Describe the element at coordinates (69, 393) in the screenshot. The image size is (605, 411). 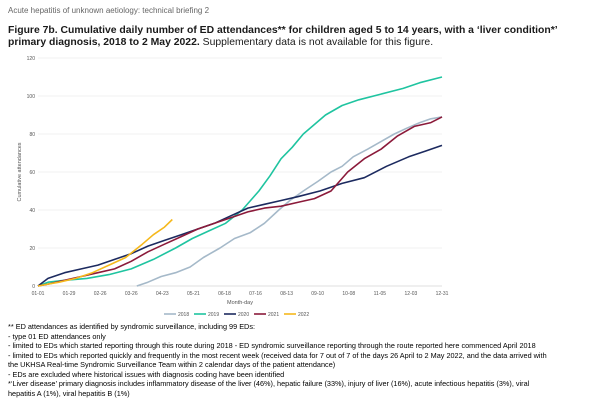
I see `note-line: hepatitis A (1%), viral hepatitis B (1%)` at that location.